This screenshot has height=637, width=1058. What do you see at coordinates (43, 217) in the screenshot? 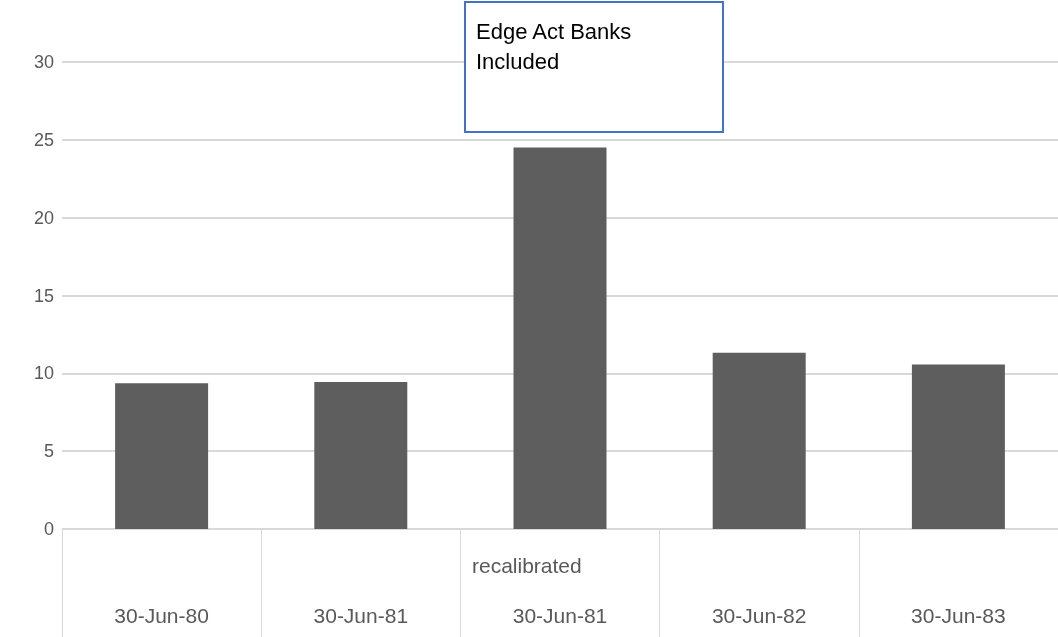
I see `y-tick-label: 20` at bounding box center [43, 217].